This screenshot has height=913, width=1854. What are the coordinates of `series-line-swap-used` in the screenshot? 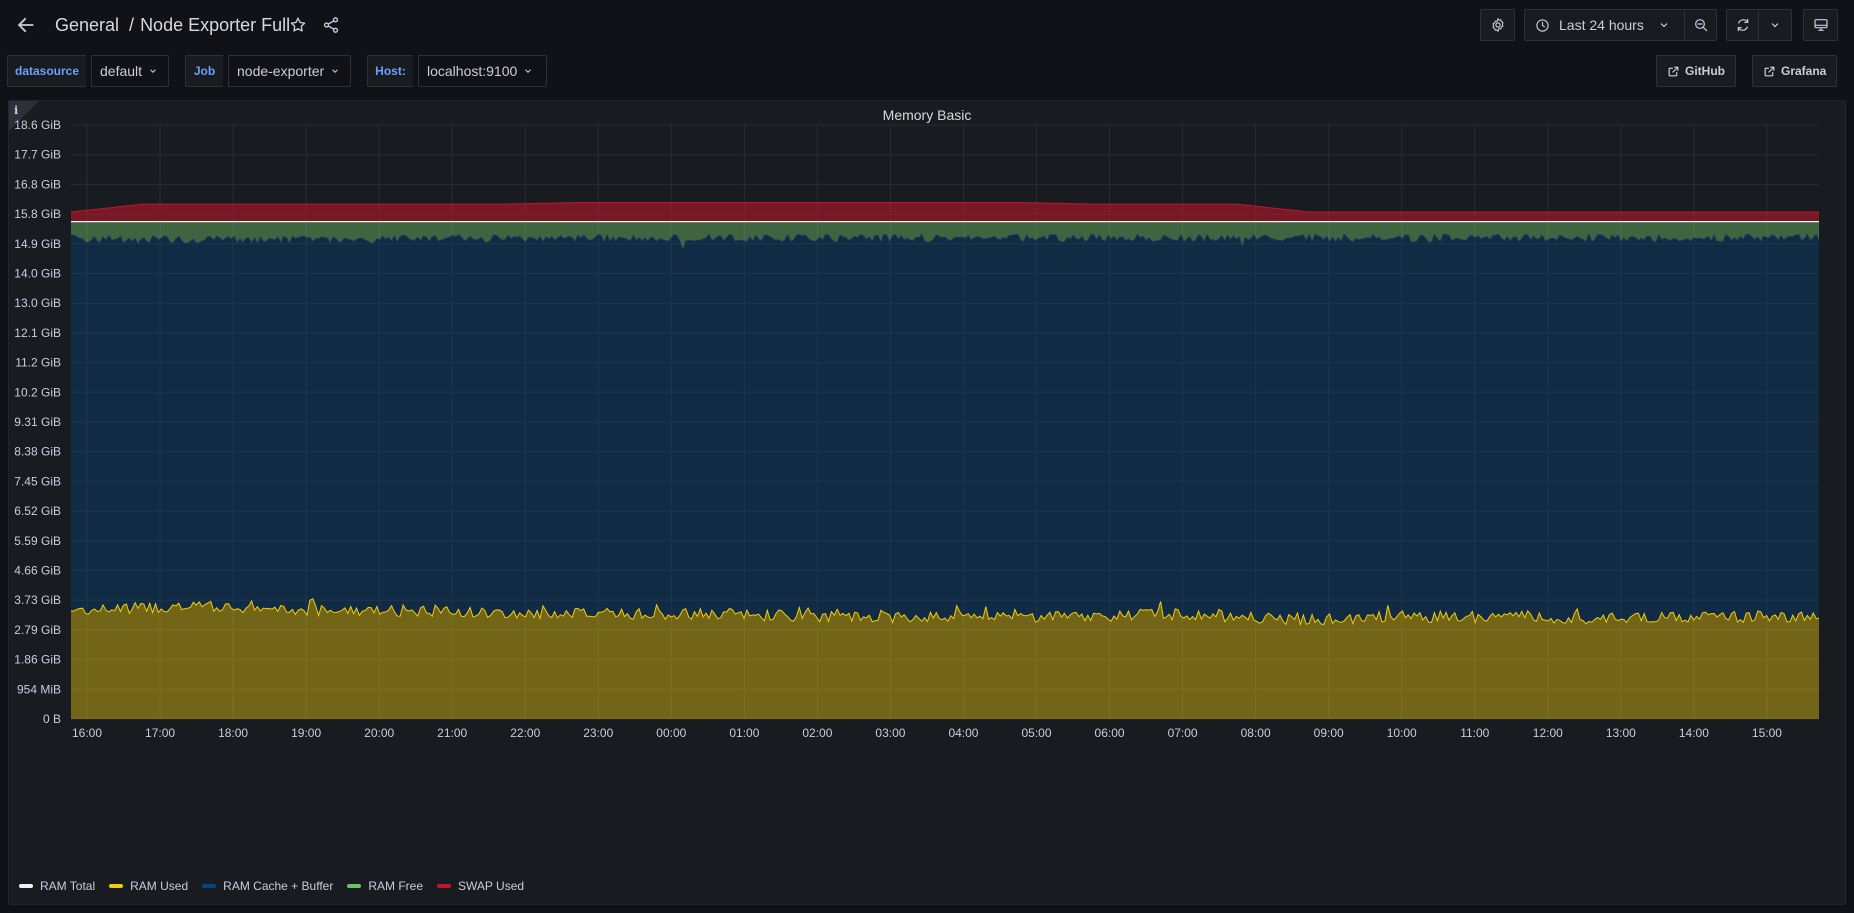 It's located at (944, 207).